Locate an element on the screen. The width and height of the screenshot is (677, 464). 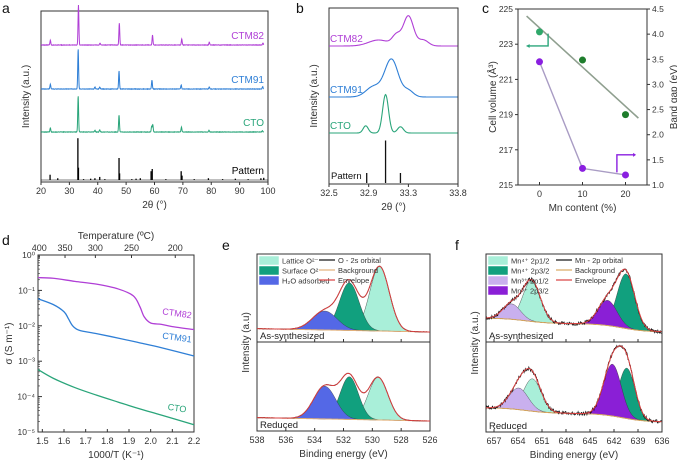
x-tick-label: 536 is located at coordinates (285, 440).